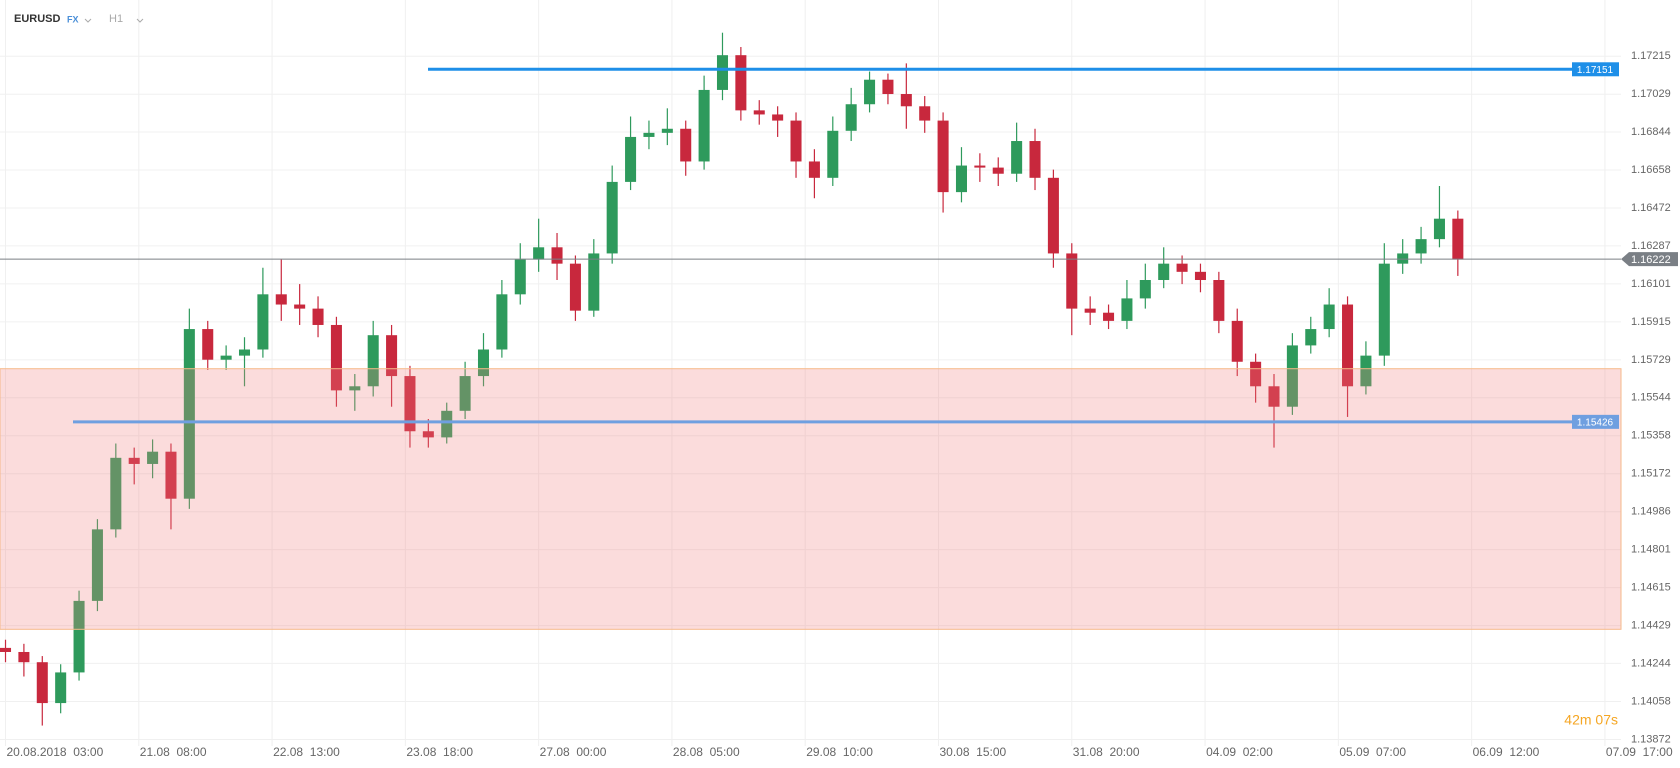 This screenshot has width=1680, height=768. Describe the element at coordinates (1651, 398) in the screenshot. I see `y-tick-label: 1.15544` at that location.